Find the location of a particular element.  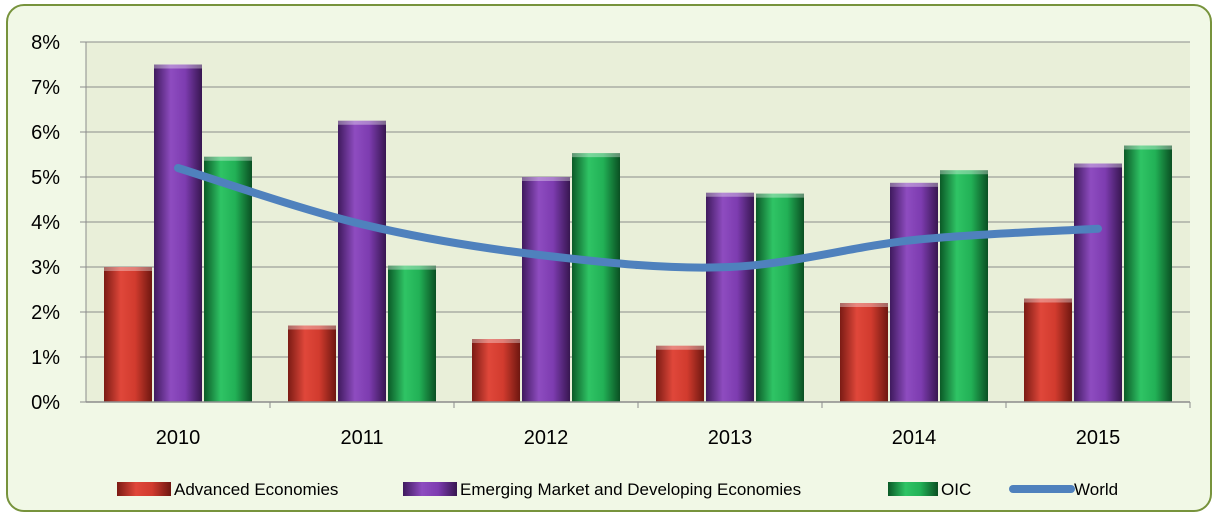

legend-label: OIC is located at coordinates (956, 489).